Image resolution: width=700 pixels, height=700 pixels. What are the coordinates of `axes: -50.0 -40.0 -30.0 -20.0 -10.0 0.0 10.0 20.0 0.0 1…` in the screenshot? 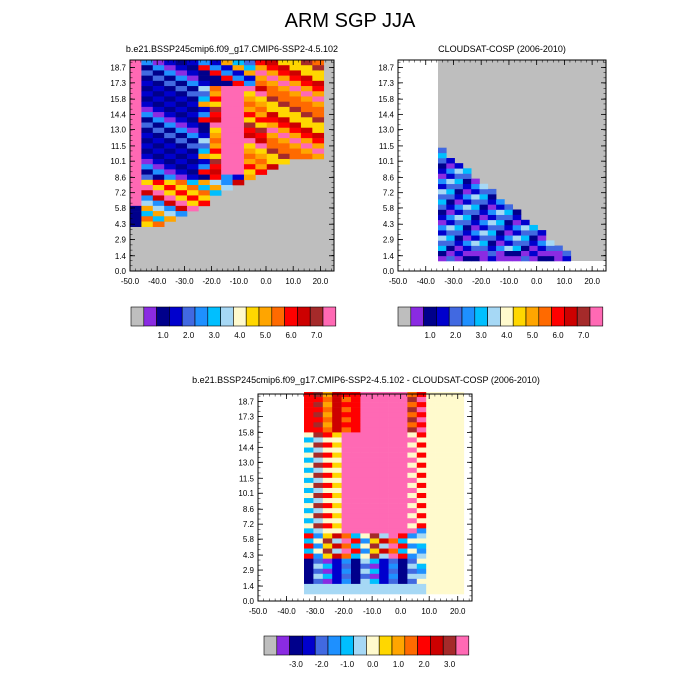 It's located at (355, 504).